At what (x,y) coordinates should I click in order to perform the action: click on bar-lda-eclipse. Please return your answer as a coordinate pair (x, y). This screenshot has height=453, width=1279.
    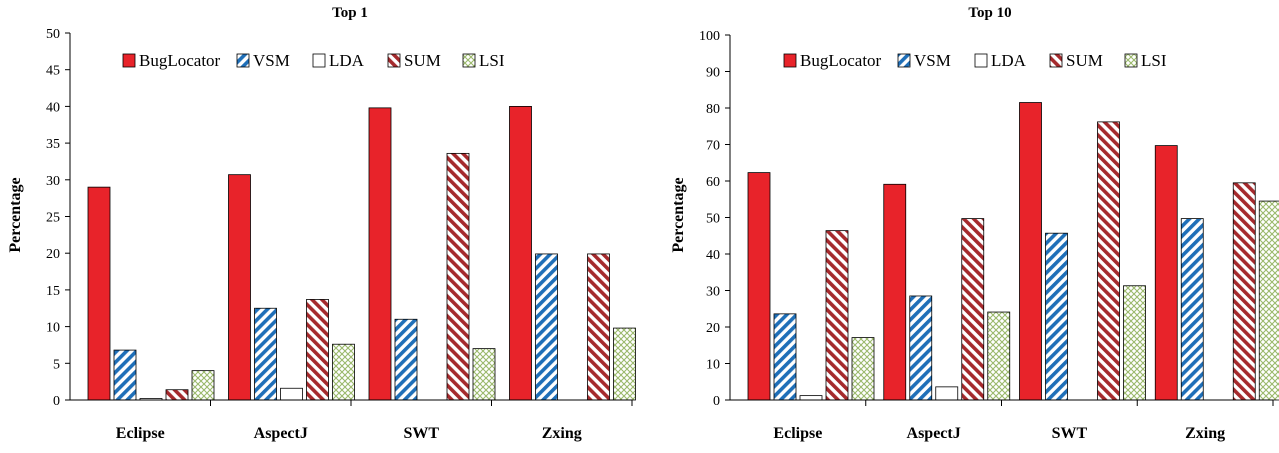
    Looking at the image, I should click on (811, 398).